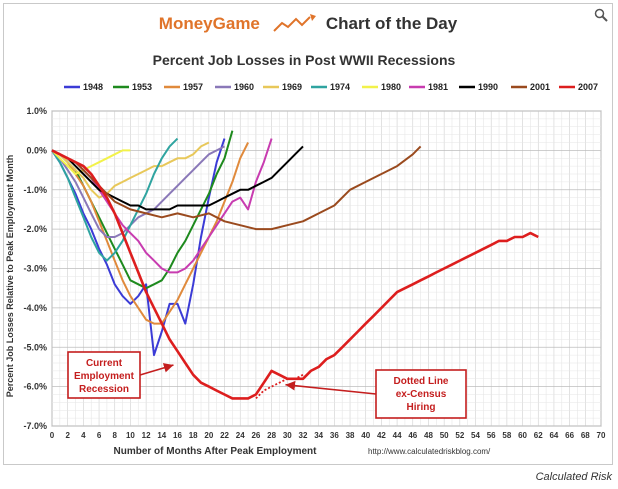  I want to click on y-tick-label: 1.0%, so click(36, 111).